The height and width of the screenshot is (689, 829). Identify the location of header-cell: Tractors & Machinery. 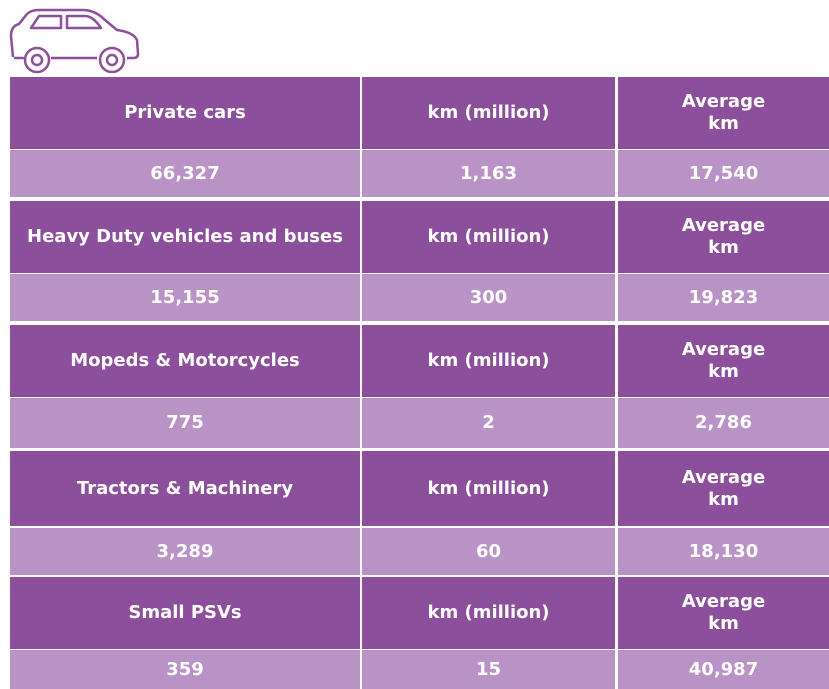
(185, 488).